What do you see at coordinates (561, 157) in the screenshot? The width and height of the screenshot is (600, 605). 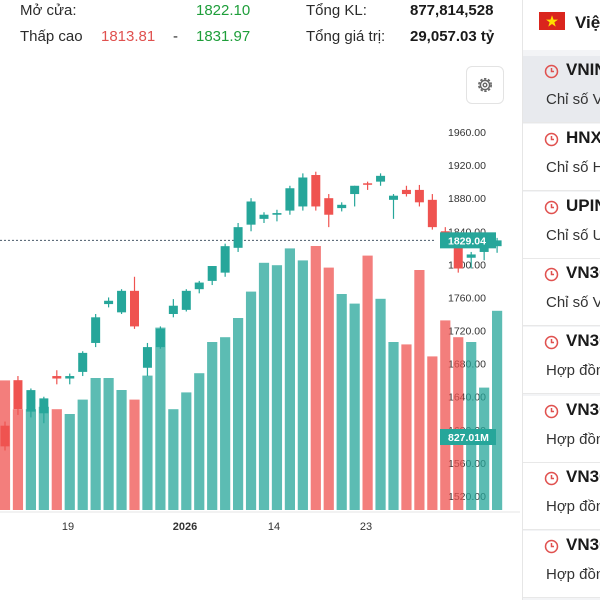 I see `sidebar-item: HNXINDEX Chỉ số HNX` at bounding box center [561, 157].